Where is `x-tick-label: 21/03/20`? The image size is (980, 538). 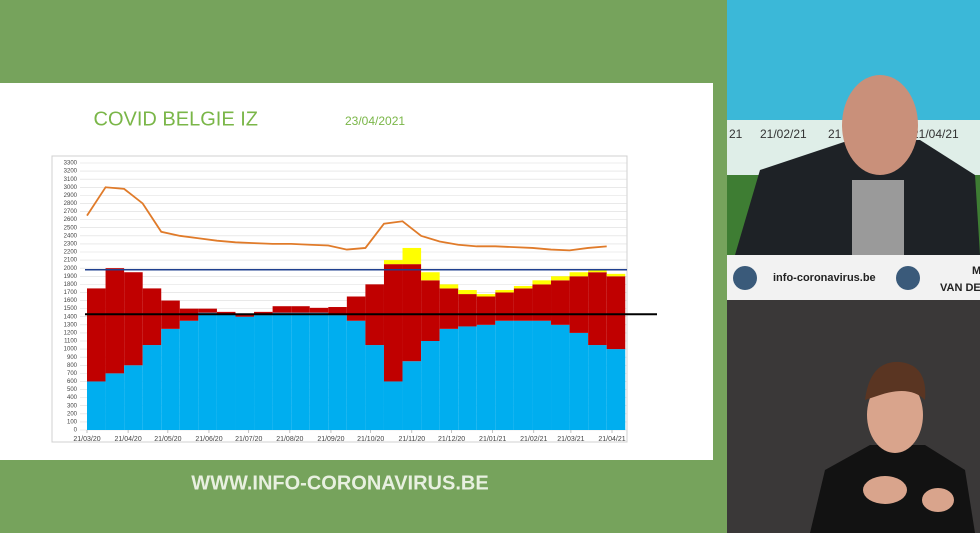 x-tick-label: 21/03/20 is located at coordinates (86, 439).